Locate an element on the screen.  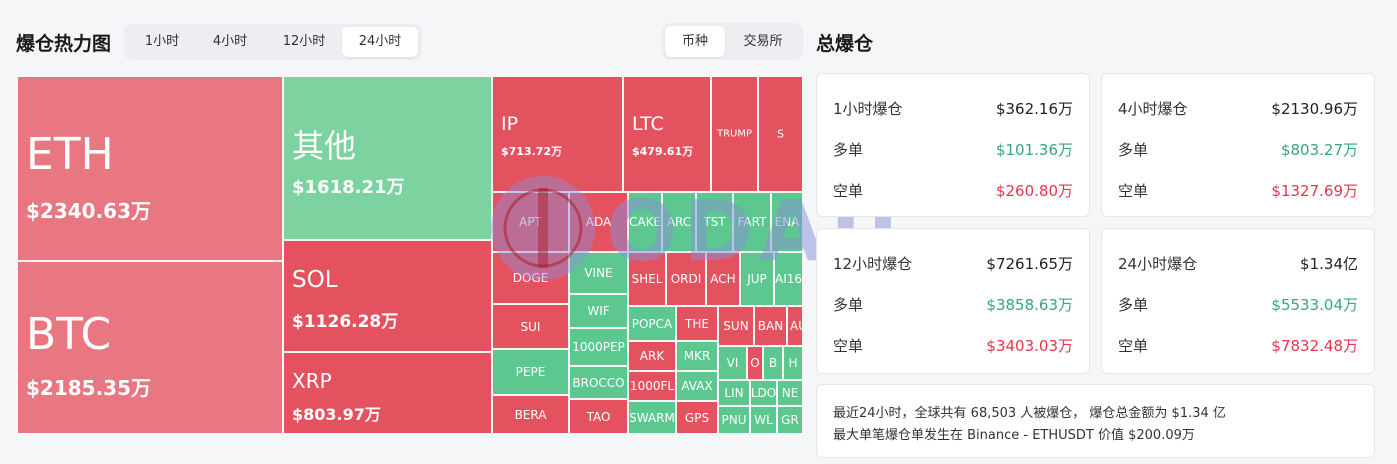
tile-arc: ARC is located at coordinates (679, 222).